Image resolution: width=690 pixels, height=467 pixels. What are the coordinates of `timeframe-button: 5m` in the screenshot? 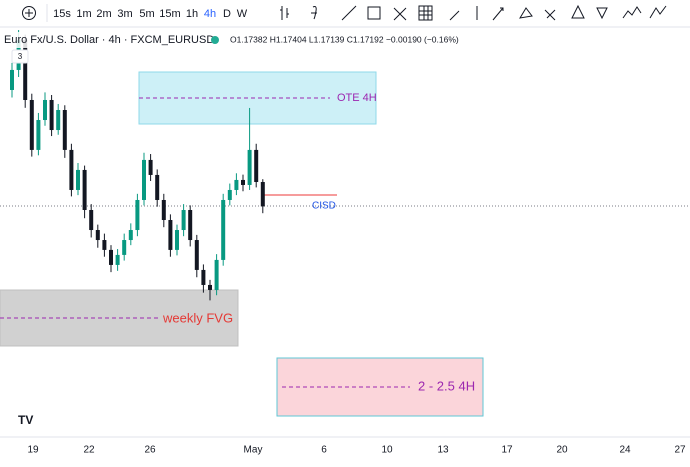 It's located at (146, 14).